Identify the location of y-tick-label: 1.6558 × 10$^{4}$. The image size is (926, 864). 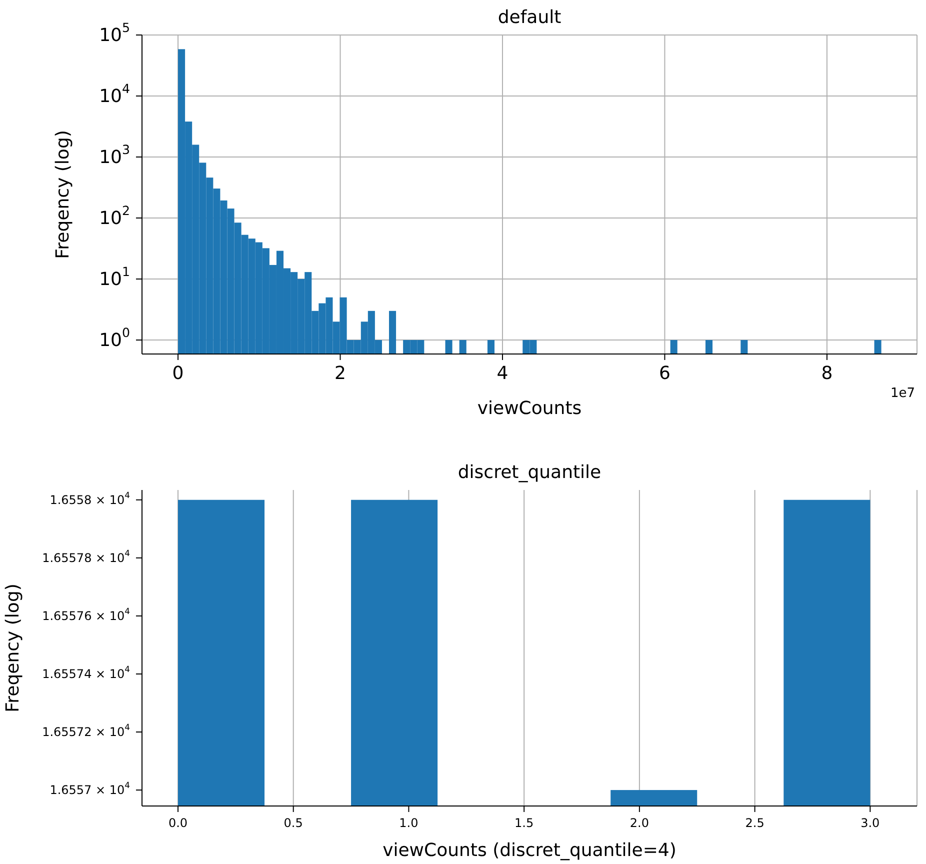
(90, 498).